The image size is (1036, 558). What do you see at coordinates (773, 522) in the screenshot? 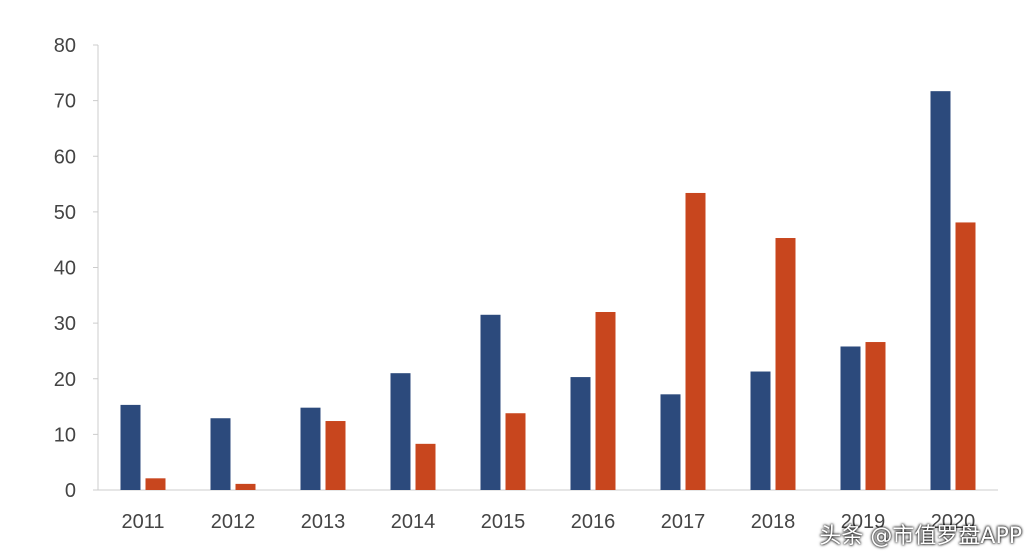
I see `x-tick-label: 2018` at bounding box center [773, 522].